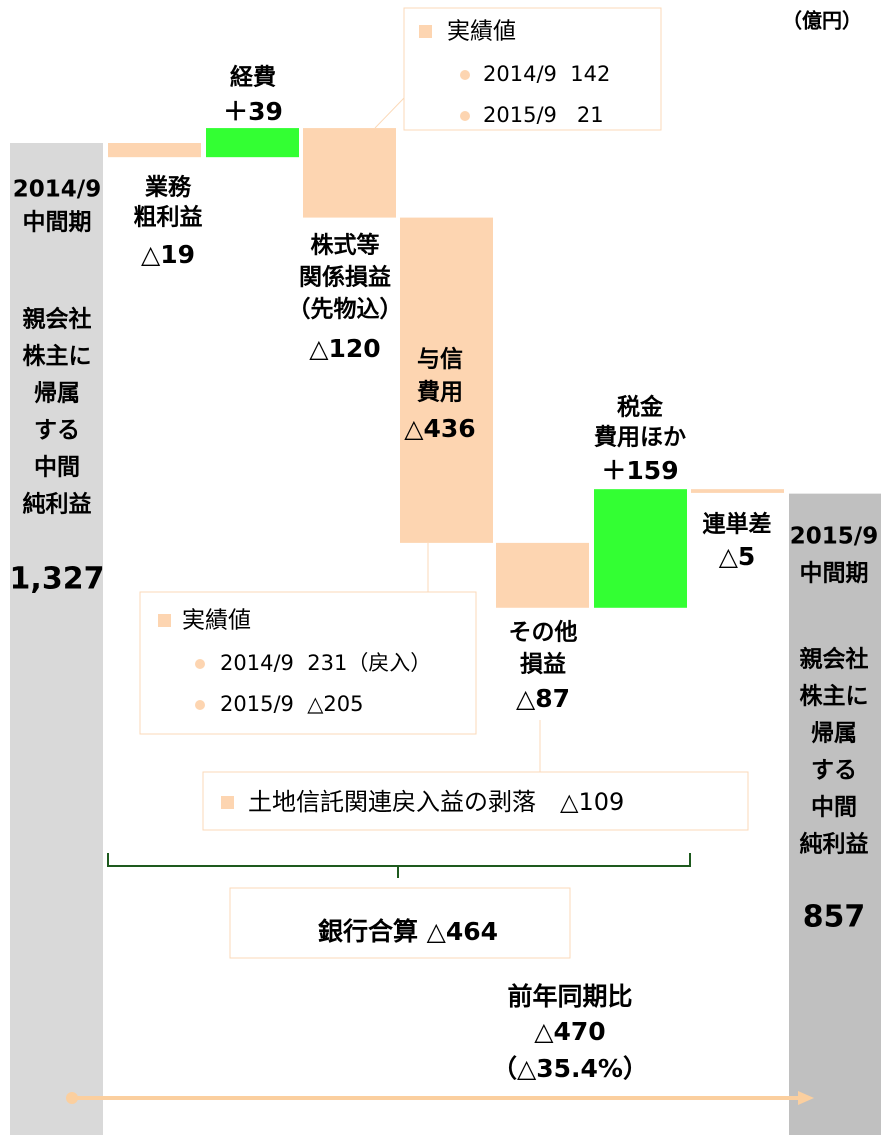 The height and width of the screenshot is (1139, 881). I want to click on note-item: 2014/9 142, so click(546, 74).